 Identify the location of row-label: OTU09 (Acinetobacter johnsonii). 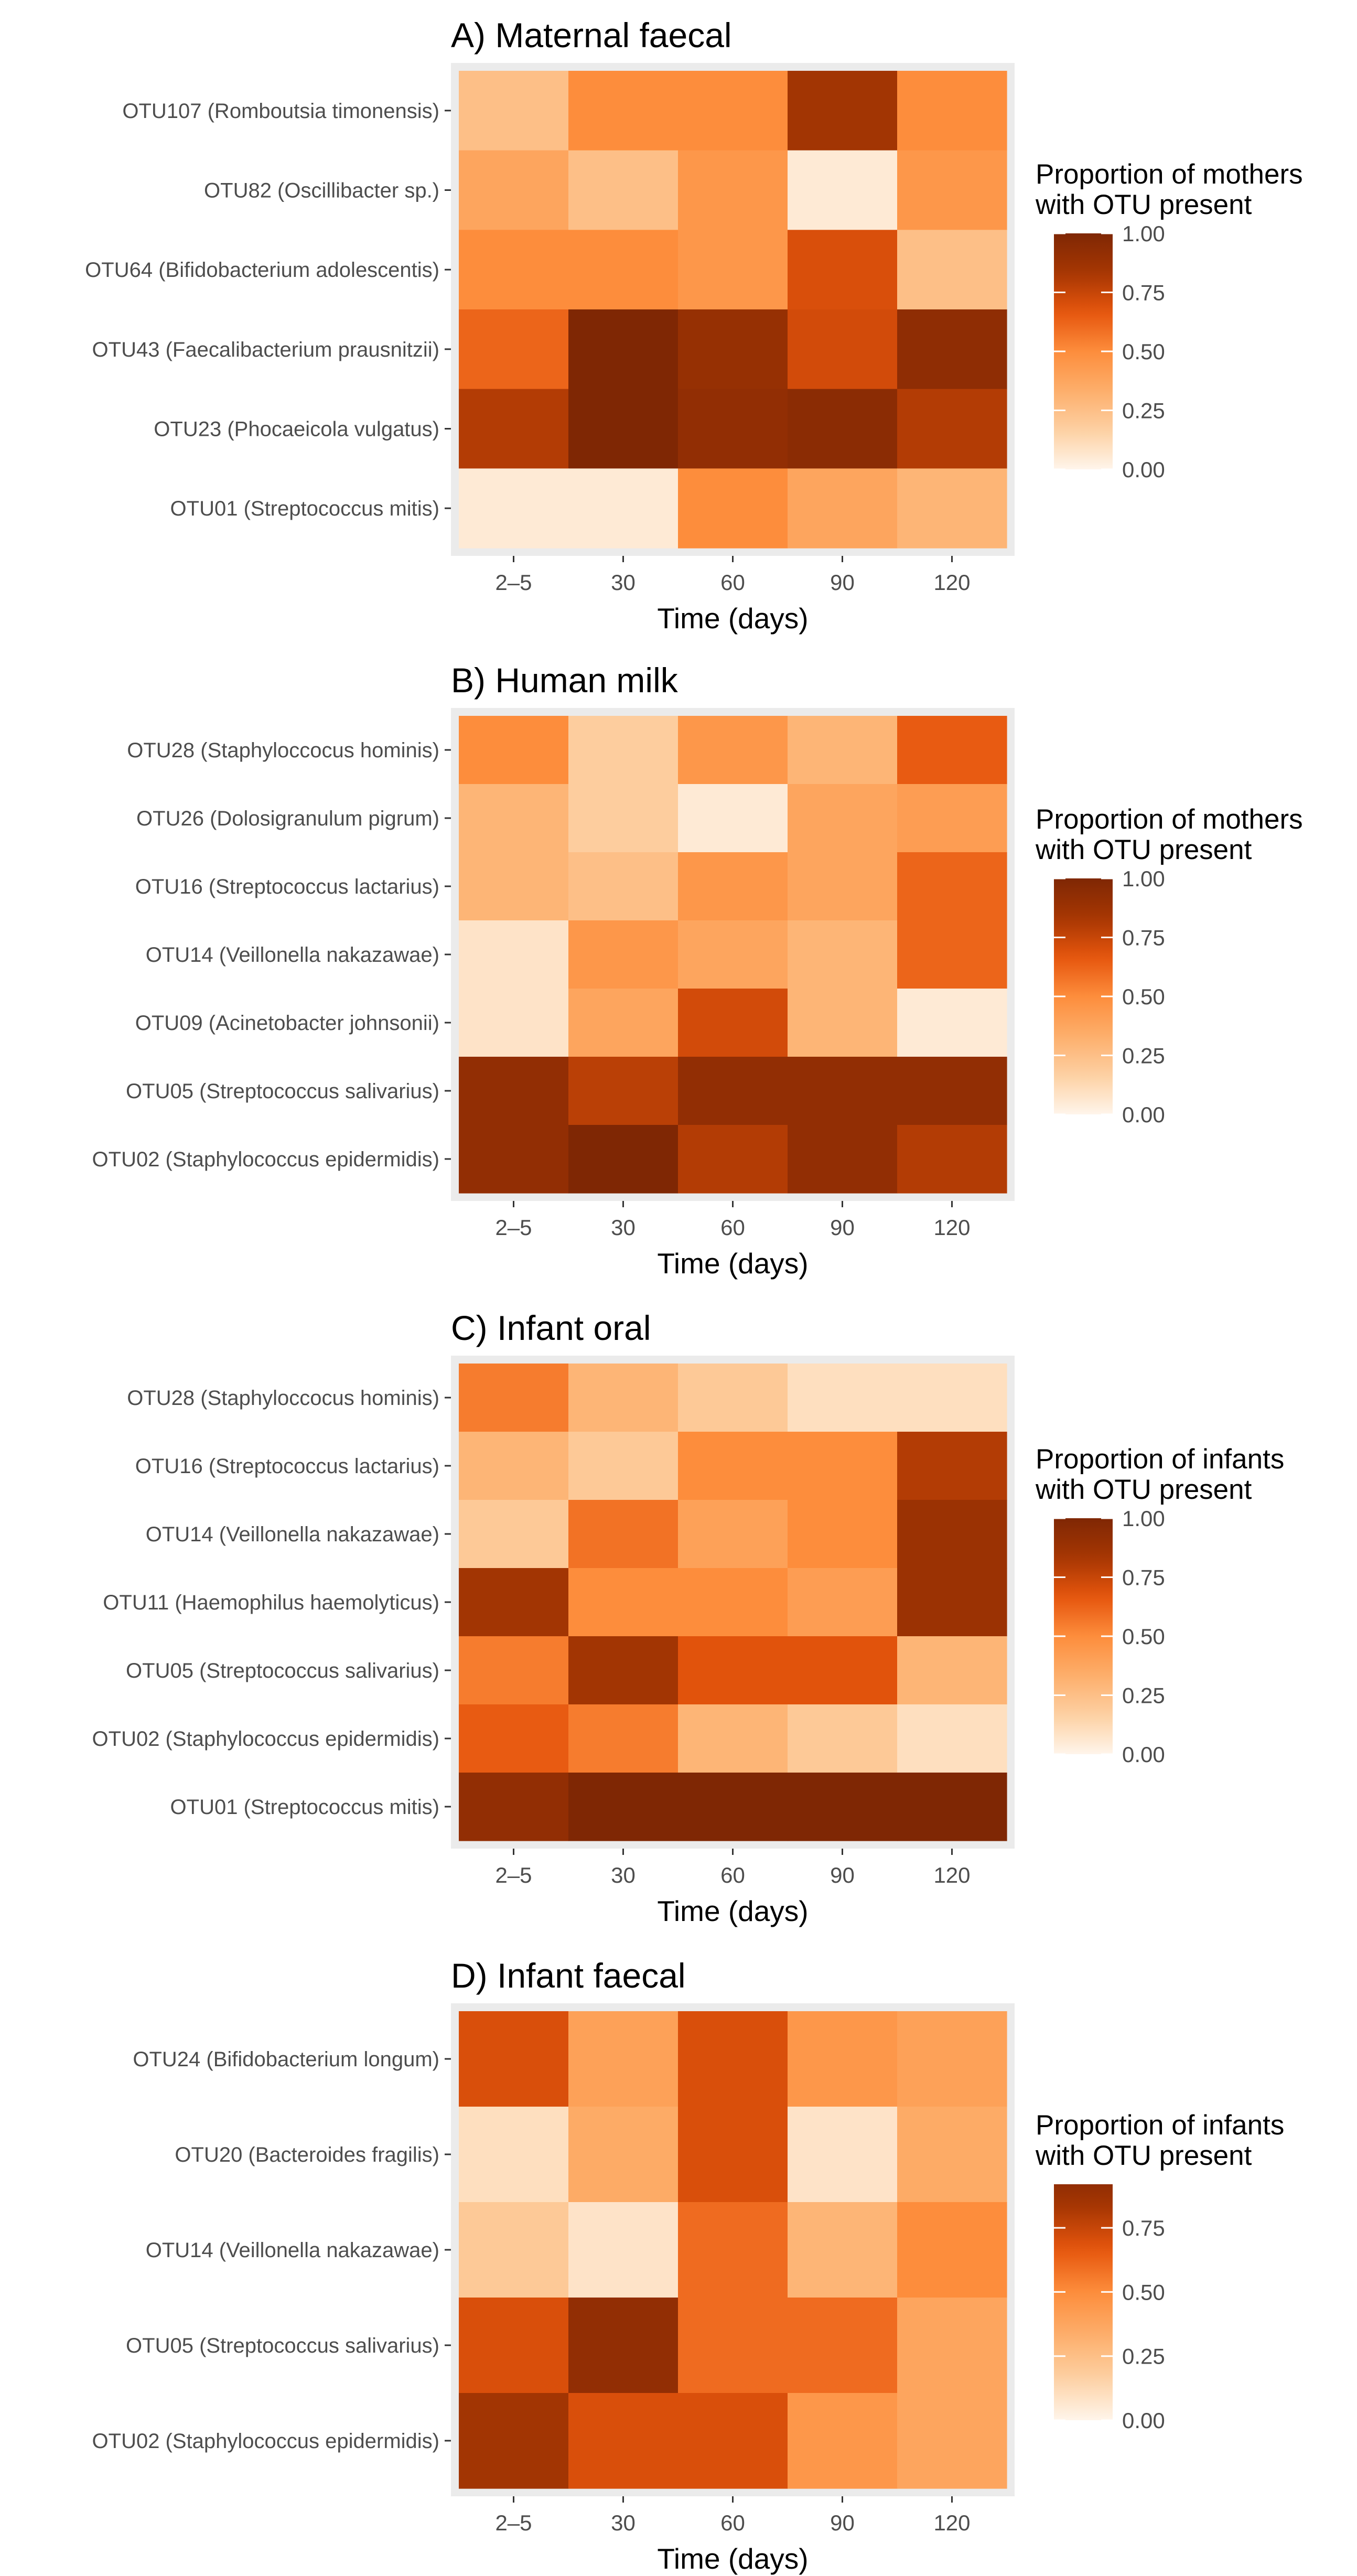
(287, 1023).